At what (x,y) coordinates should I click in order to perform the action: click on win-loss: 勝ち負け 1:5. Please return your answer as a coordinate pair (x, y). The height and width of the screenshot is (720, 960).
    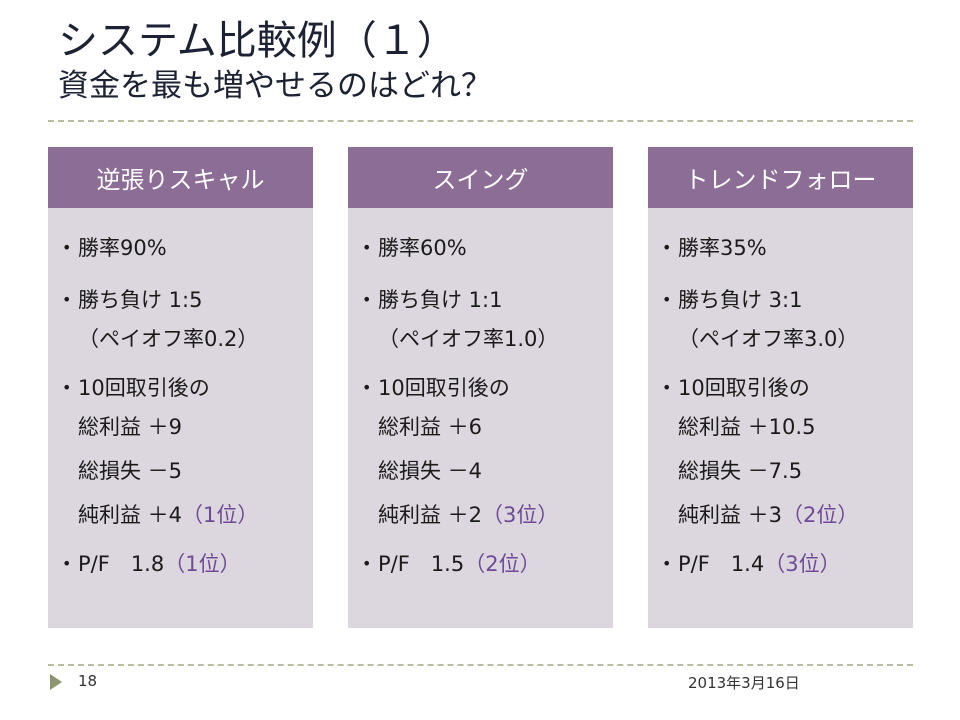
    Looking at the image, I should click on (140, 300).